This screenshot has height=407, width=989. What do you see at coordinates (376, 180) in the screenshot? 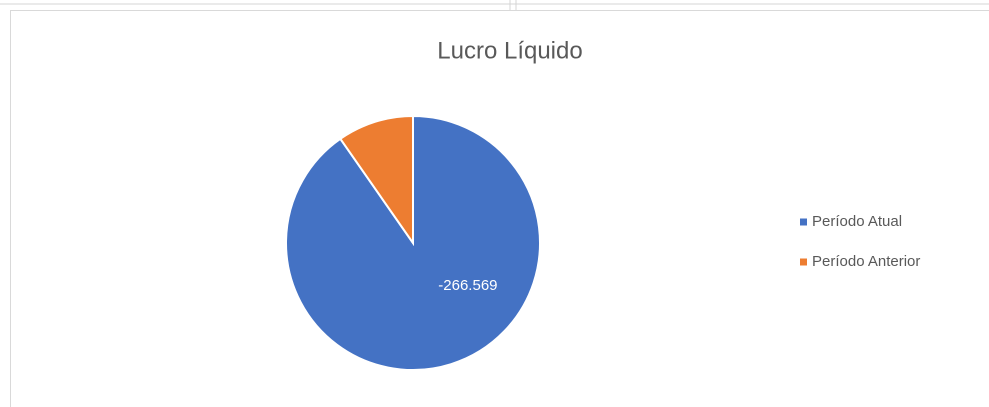
I see `pie-slice` at bounding box center [376, 180].